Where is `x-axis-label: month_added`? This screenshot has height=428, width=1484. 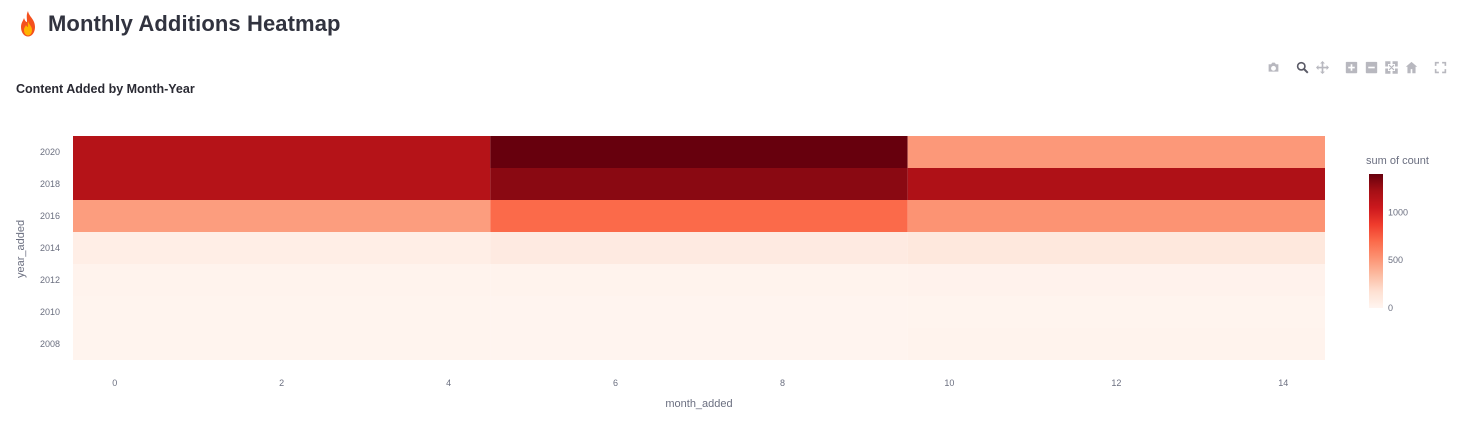 x-axis-label: month_added is located at coordinates (698, 404).